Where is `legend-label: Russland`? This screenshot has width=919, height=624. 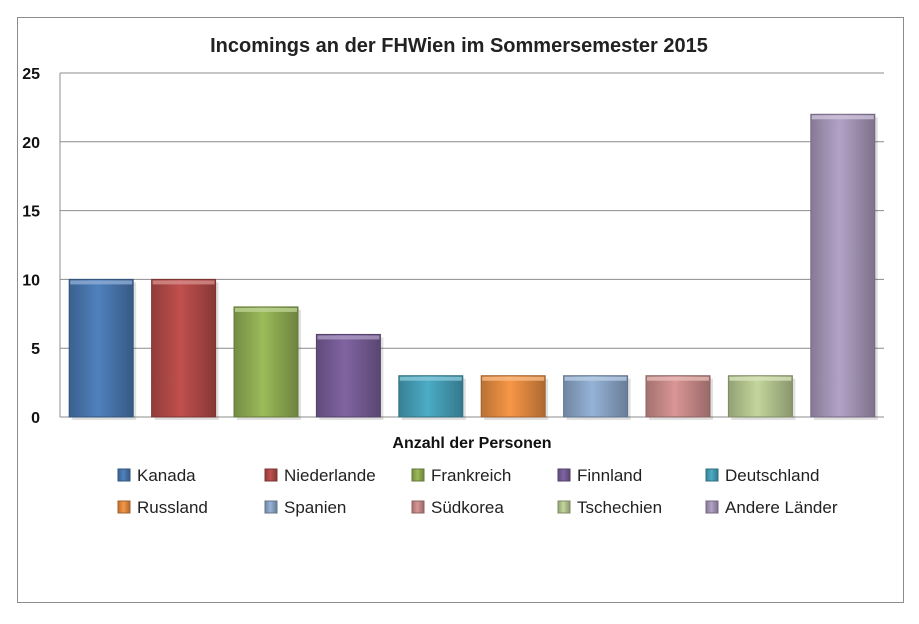 legend-label: Russland is located at coordinates (172, 507).